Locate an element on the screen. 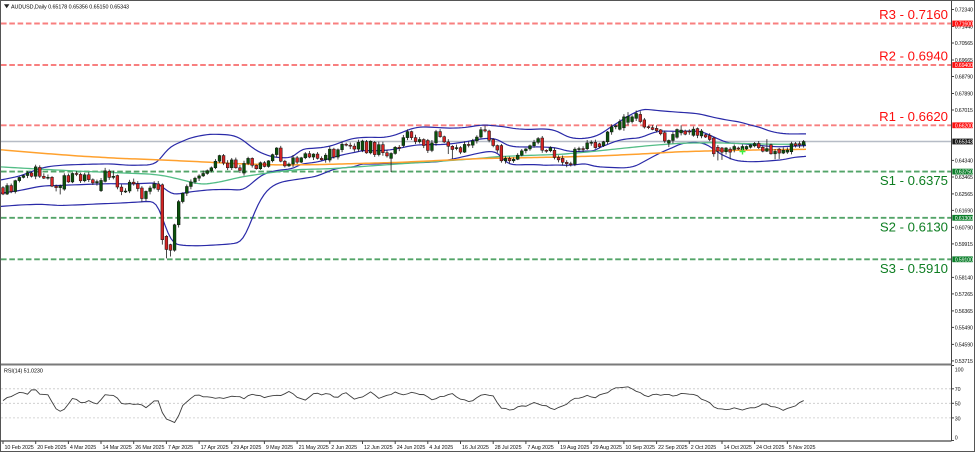 The height and width of the screenshot is (452, 975). svg-text: R1 - 0.6620 is located at coordinates (913, 116).